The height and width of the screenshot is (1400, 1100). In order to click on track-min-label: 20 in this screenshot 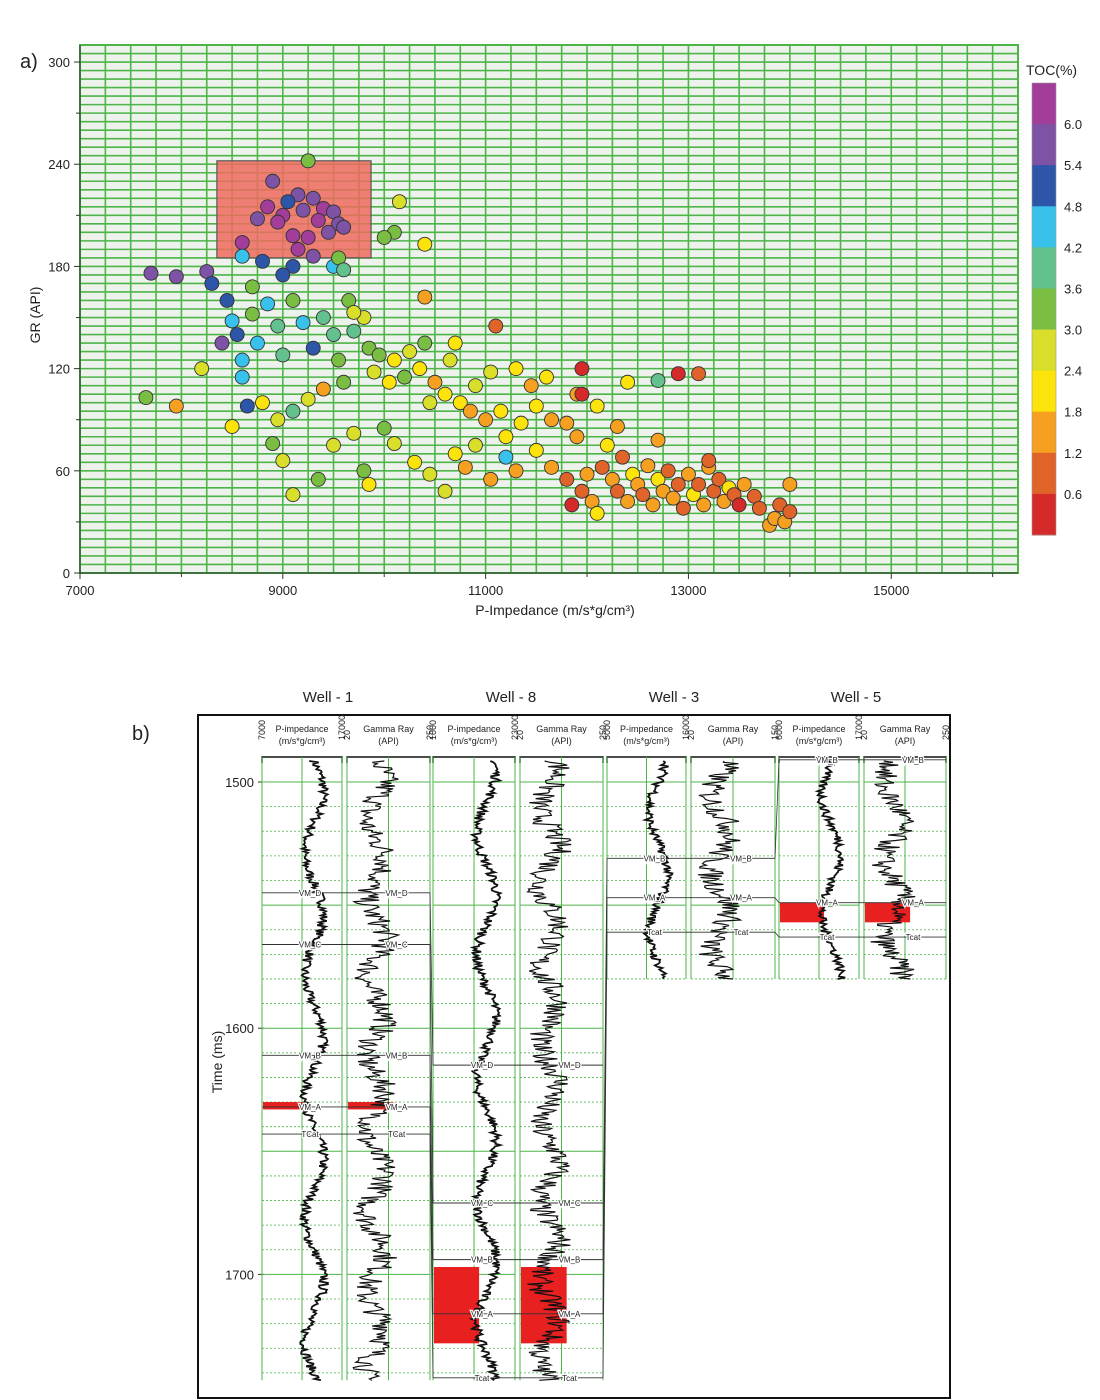, I will do `click(691, 735)`.